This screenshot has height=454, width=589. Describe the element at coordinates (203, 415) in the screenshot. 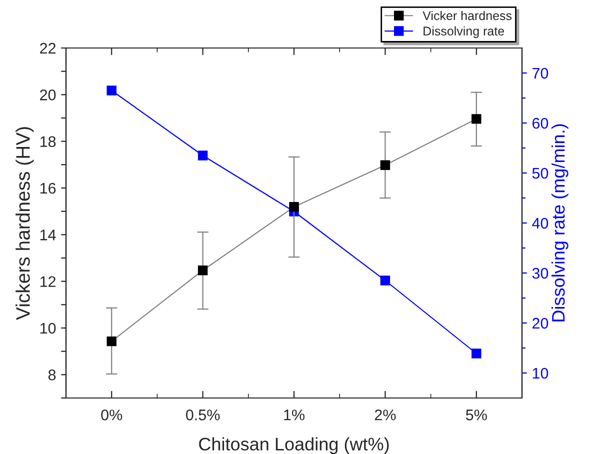

I see `x-tick-label: 0.5%` at that location.